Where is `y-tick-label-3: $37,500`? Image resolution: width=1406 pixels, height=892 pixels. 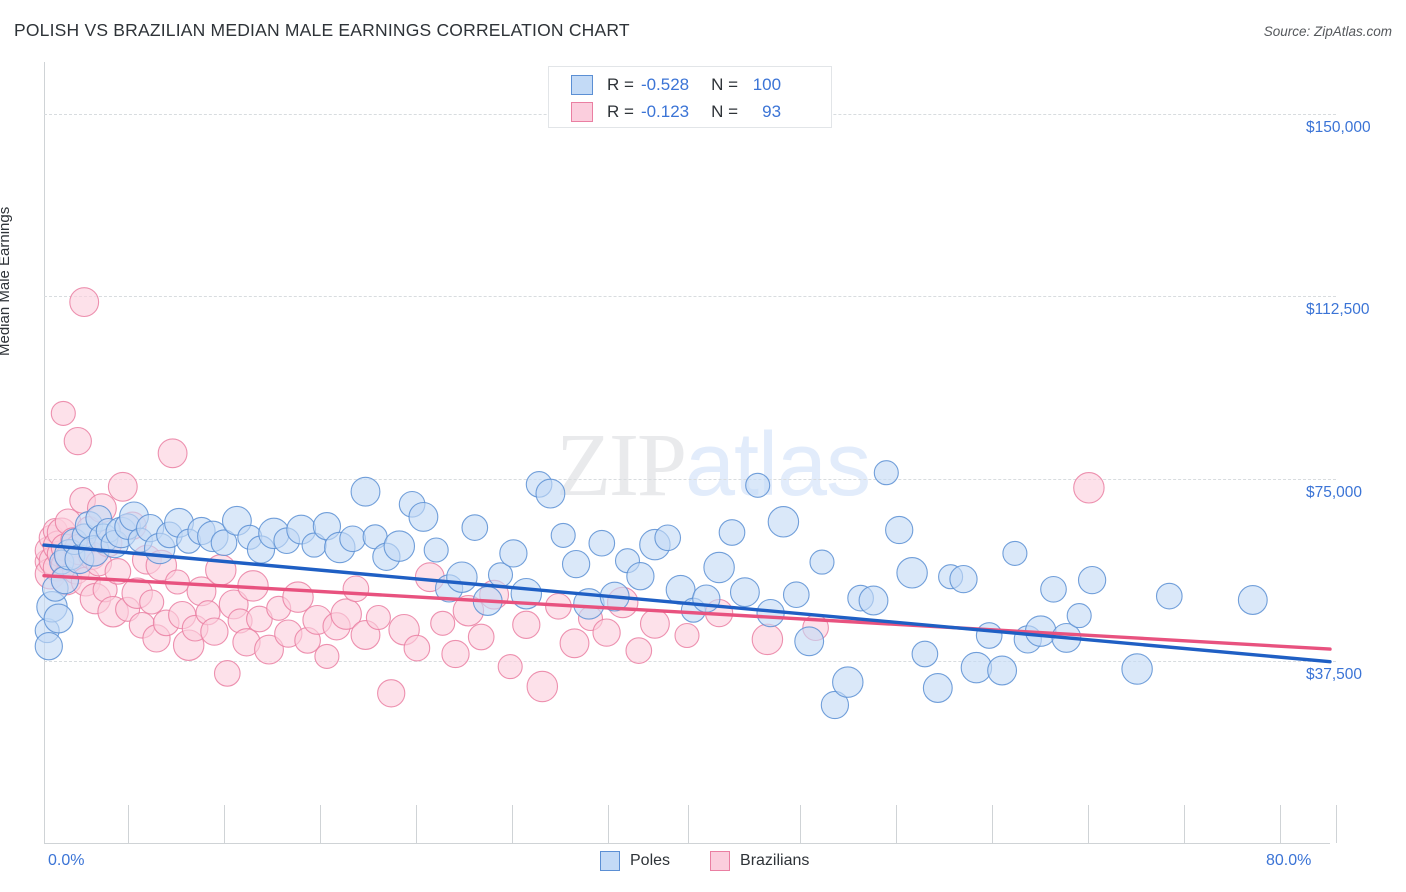 y-tick-label-3: $37,500 is located at coordinates (1334, 674).